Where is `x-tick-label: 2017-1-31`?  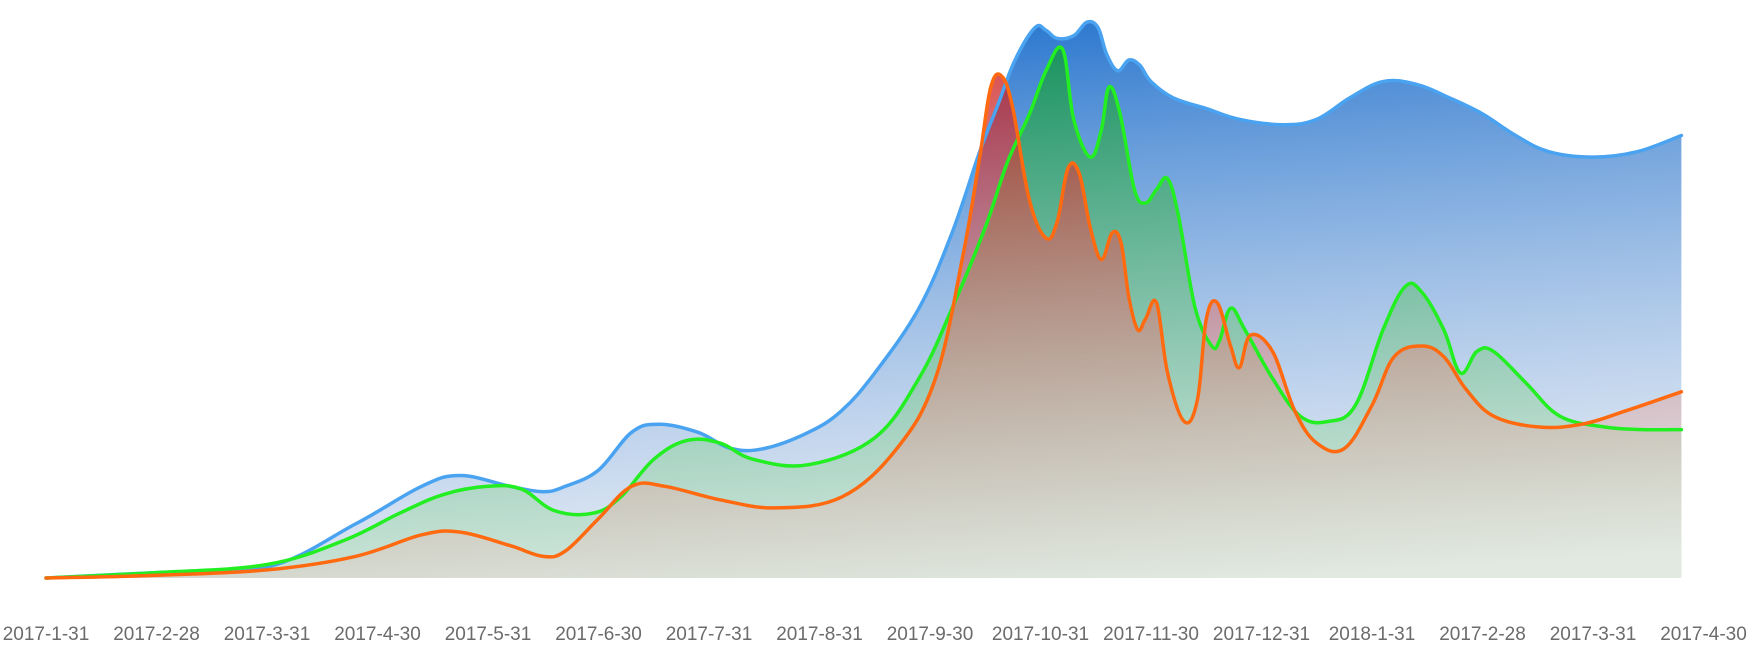
x-tick-label: 2017-1-31 is located at coordinates (46, 634).